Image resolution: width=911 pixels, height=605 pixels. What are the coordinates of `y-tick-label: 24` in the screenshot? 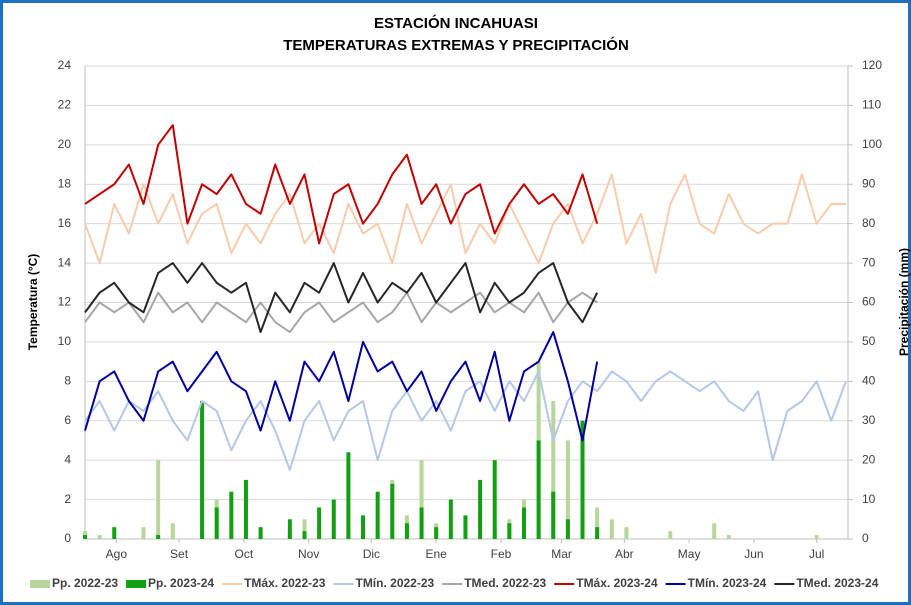 It's located at (65, 65).